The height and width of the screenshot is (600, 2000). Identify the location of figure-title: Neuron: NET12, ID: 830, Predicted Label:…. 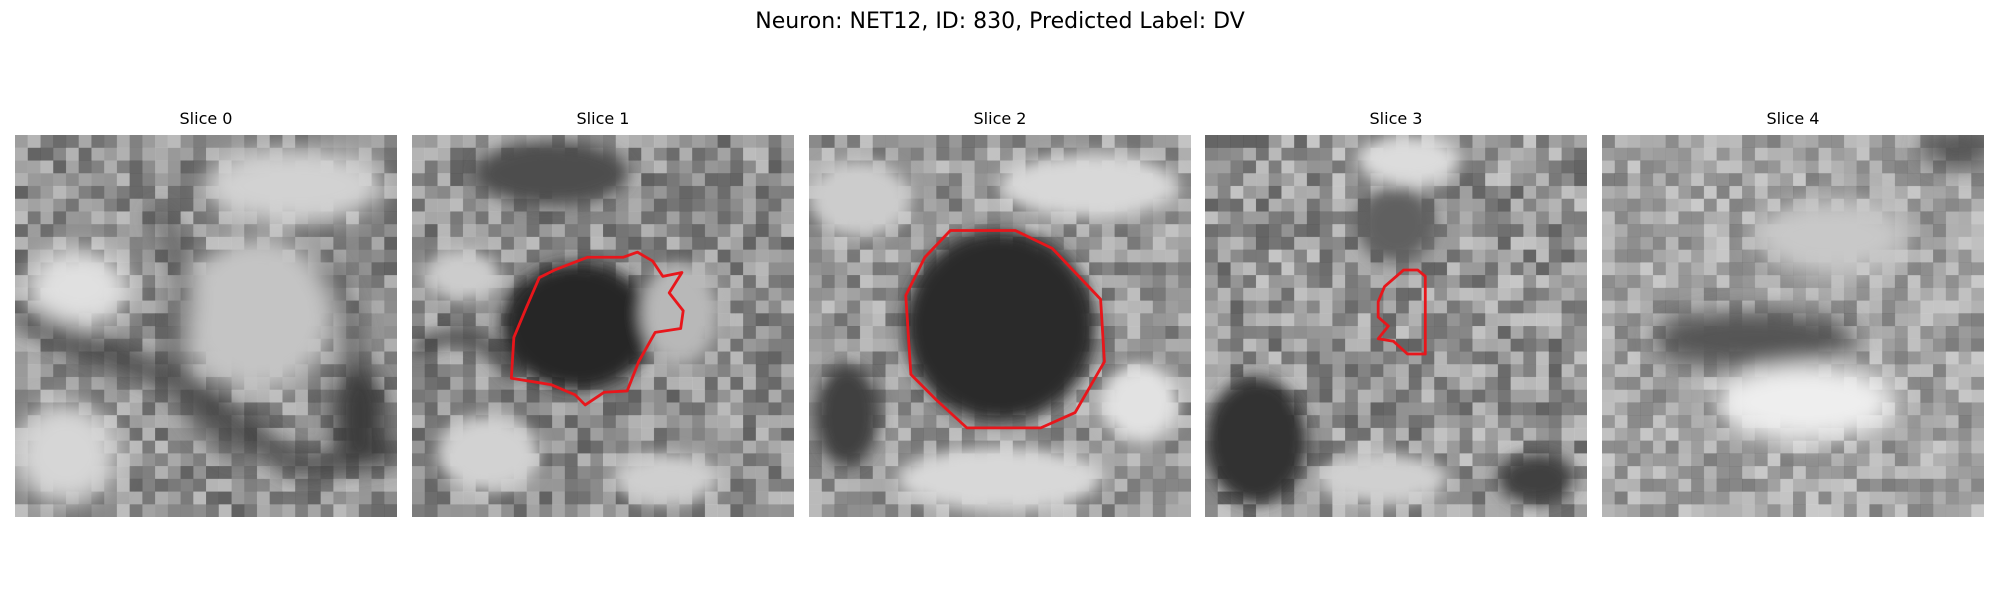
(1000, 21).